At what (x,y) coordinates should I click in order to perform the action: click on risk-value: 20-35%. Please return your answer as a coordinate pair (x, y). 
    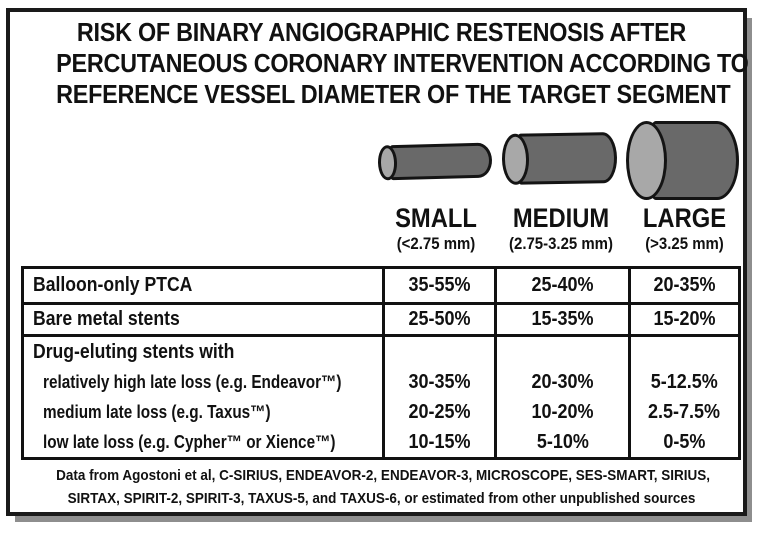
    Looking at the image, I should click on (684, 285).